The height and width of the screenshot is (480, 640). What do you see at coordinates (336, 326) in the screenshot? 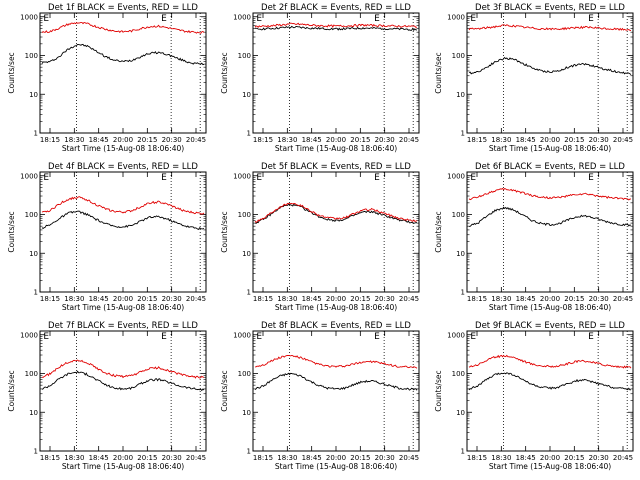
I see `panel-title: Det 8f BLACK = Events, RED = LLD` at bounding box center [336, 326].